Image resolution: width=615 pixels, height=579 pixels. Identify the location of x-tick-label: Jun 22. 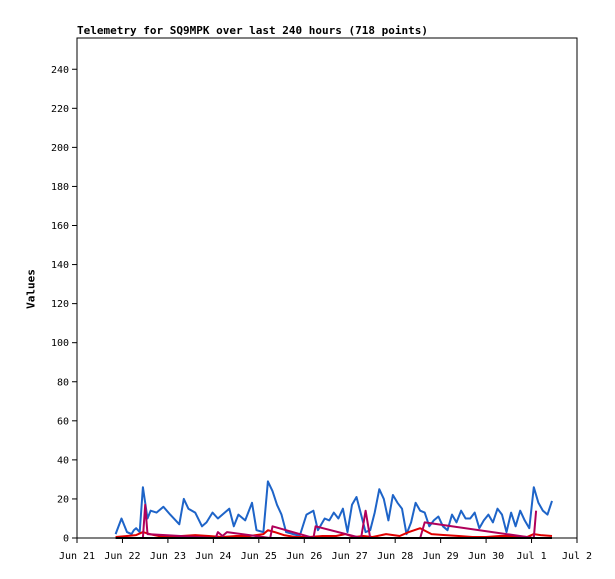
(122, 556).